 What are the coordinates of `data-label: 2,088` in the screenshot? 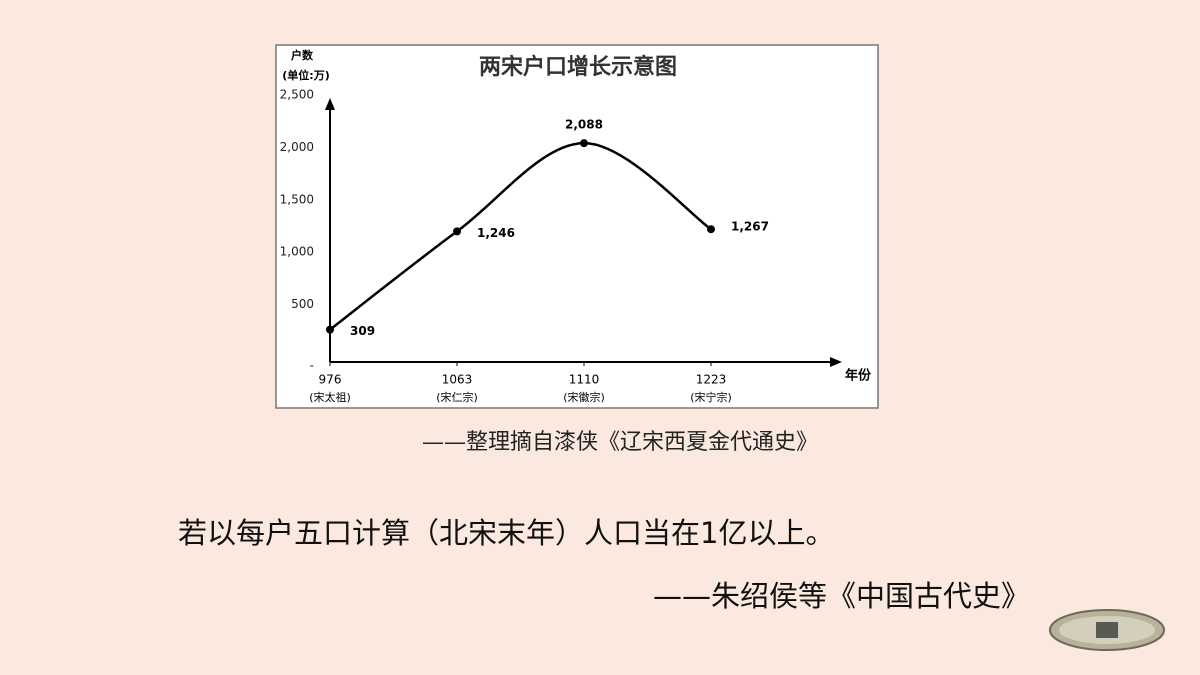 It's located at (584, 125).